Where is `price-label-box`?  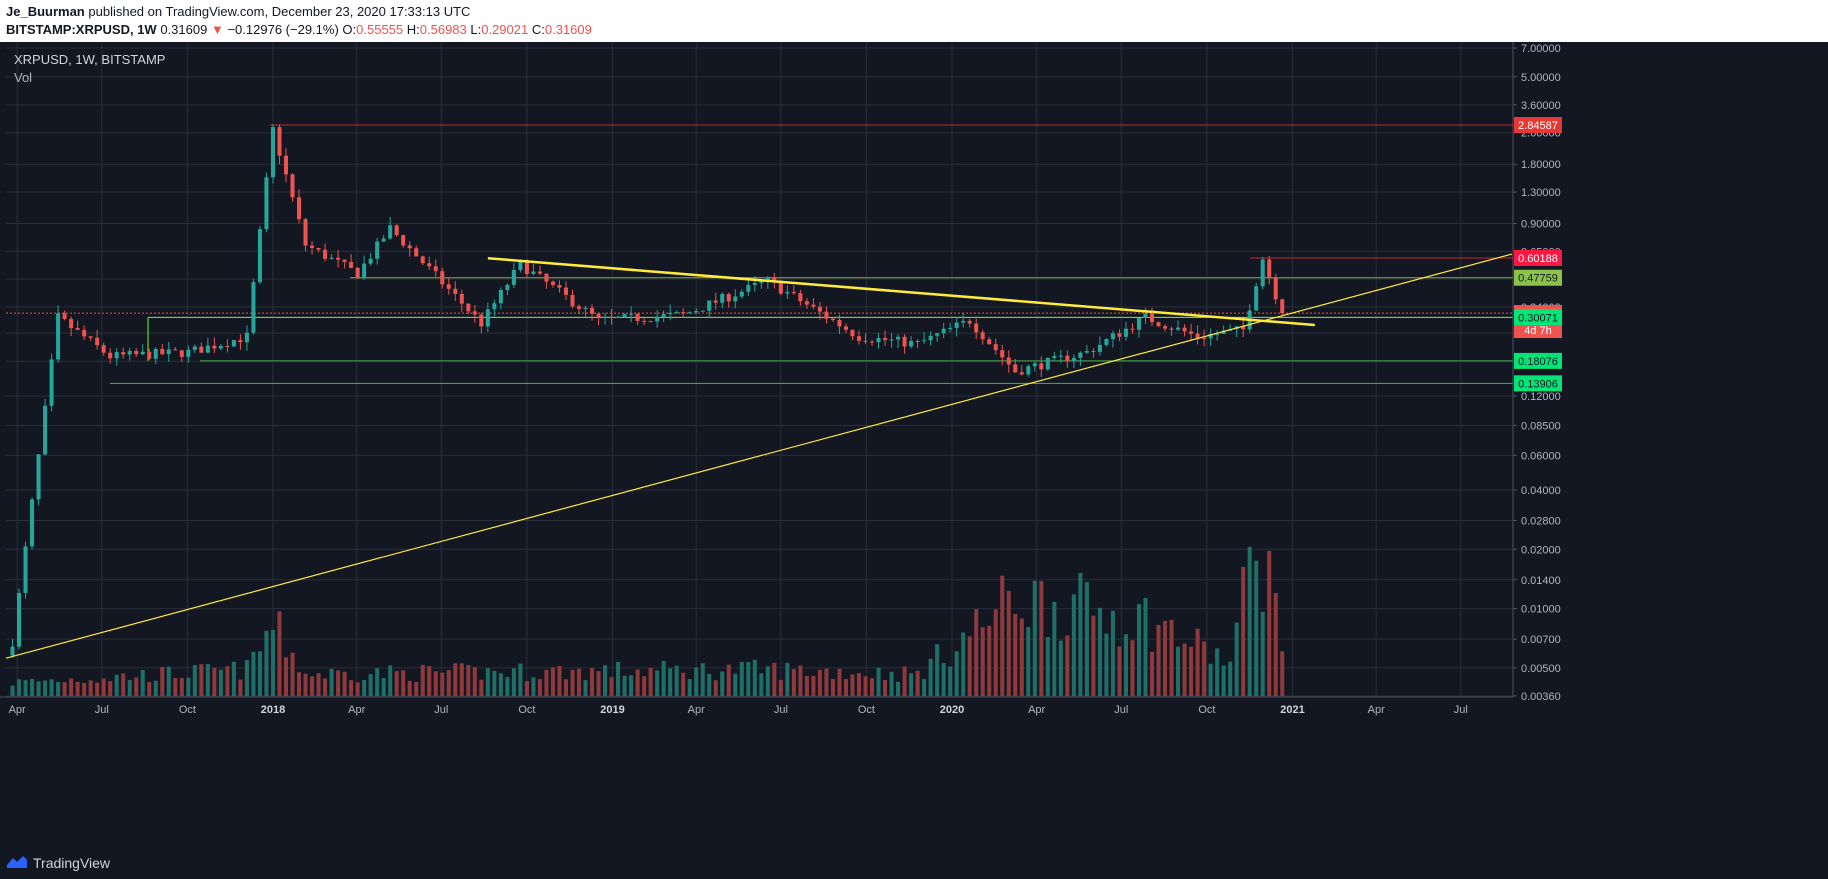 price-label-box is located at coordinates (1538, 317).